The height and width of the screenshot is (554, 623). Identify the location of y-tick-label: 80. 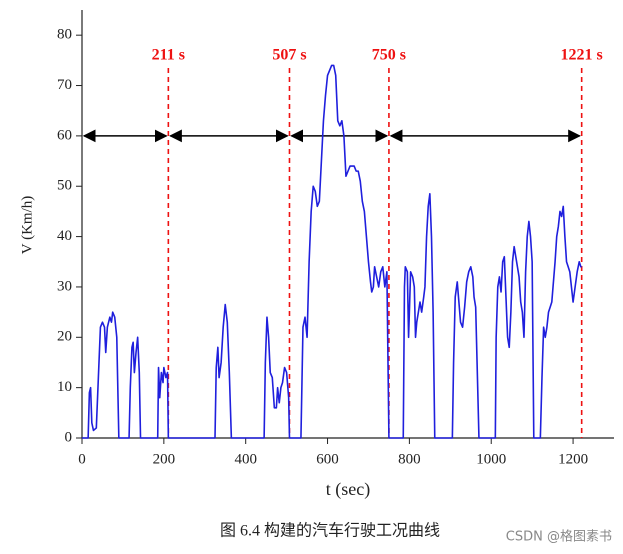
(64, 35).